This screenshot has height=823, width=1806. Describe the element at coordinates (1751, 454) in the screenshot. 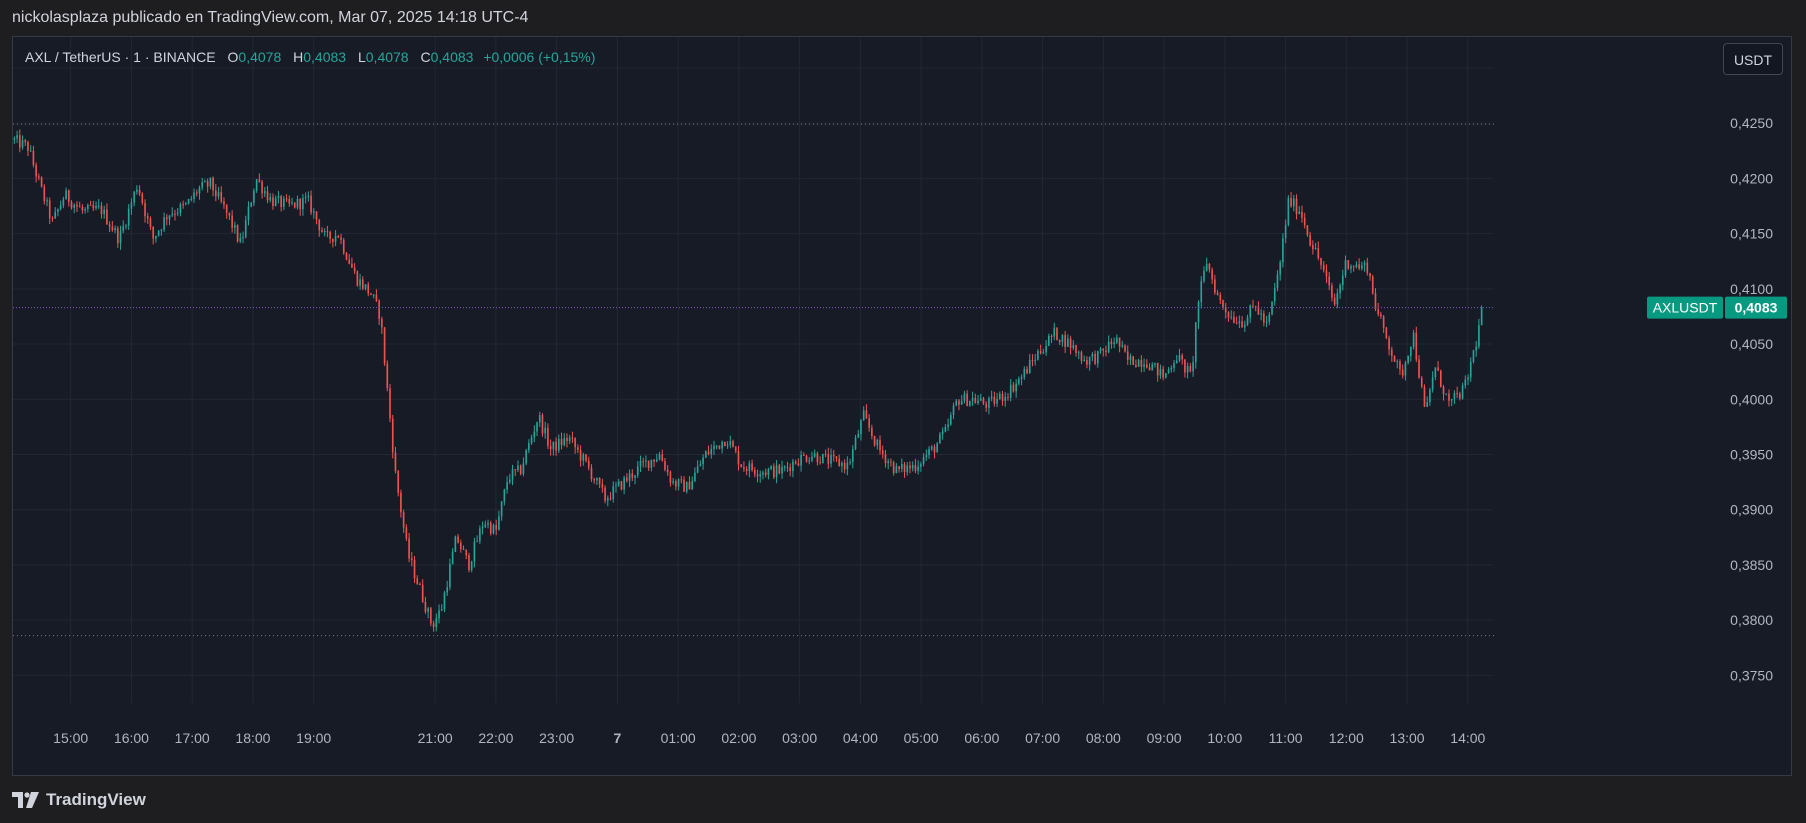

I see `y-tick-label: 0,3950` at that location.